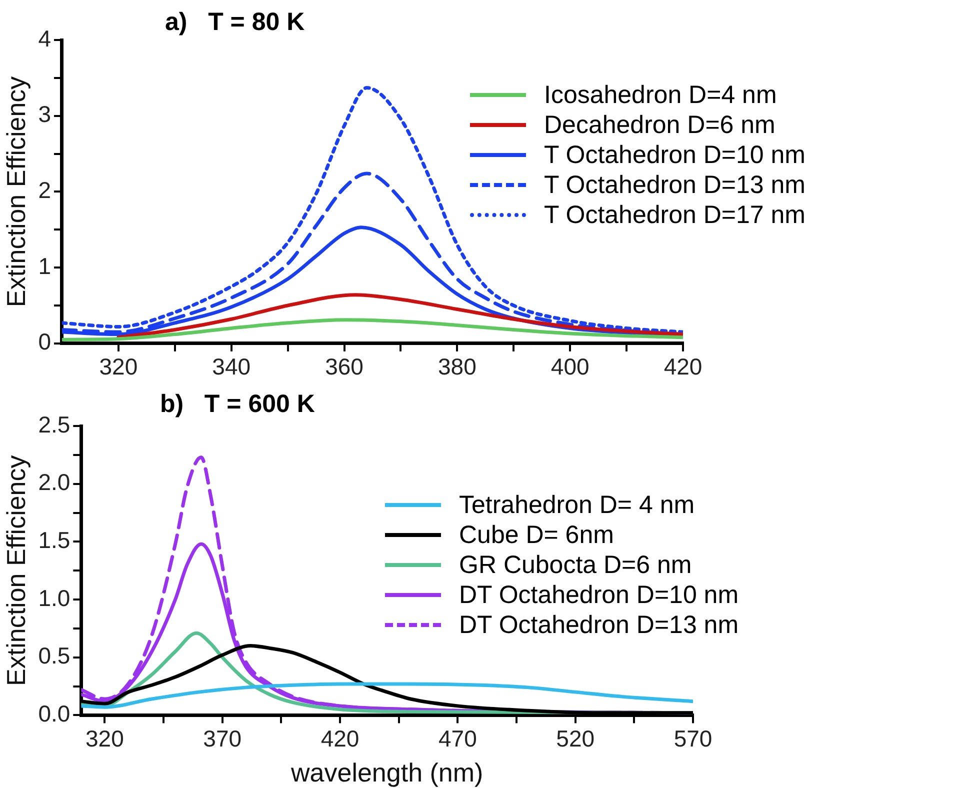 This screenshot has height=792, width=963. Describe the element at coordinates (693, 738) in the screenshot. I see `x-tick-label: 570` at that location.